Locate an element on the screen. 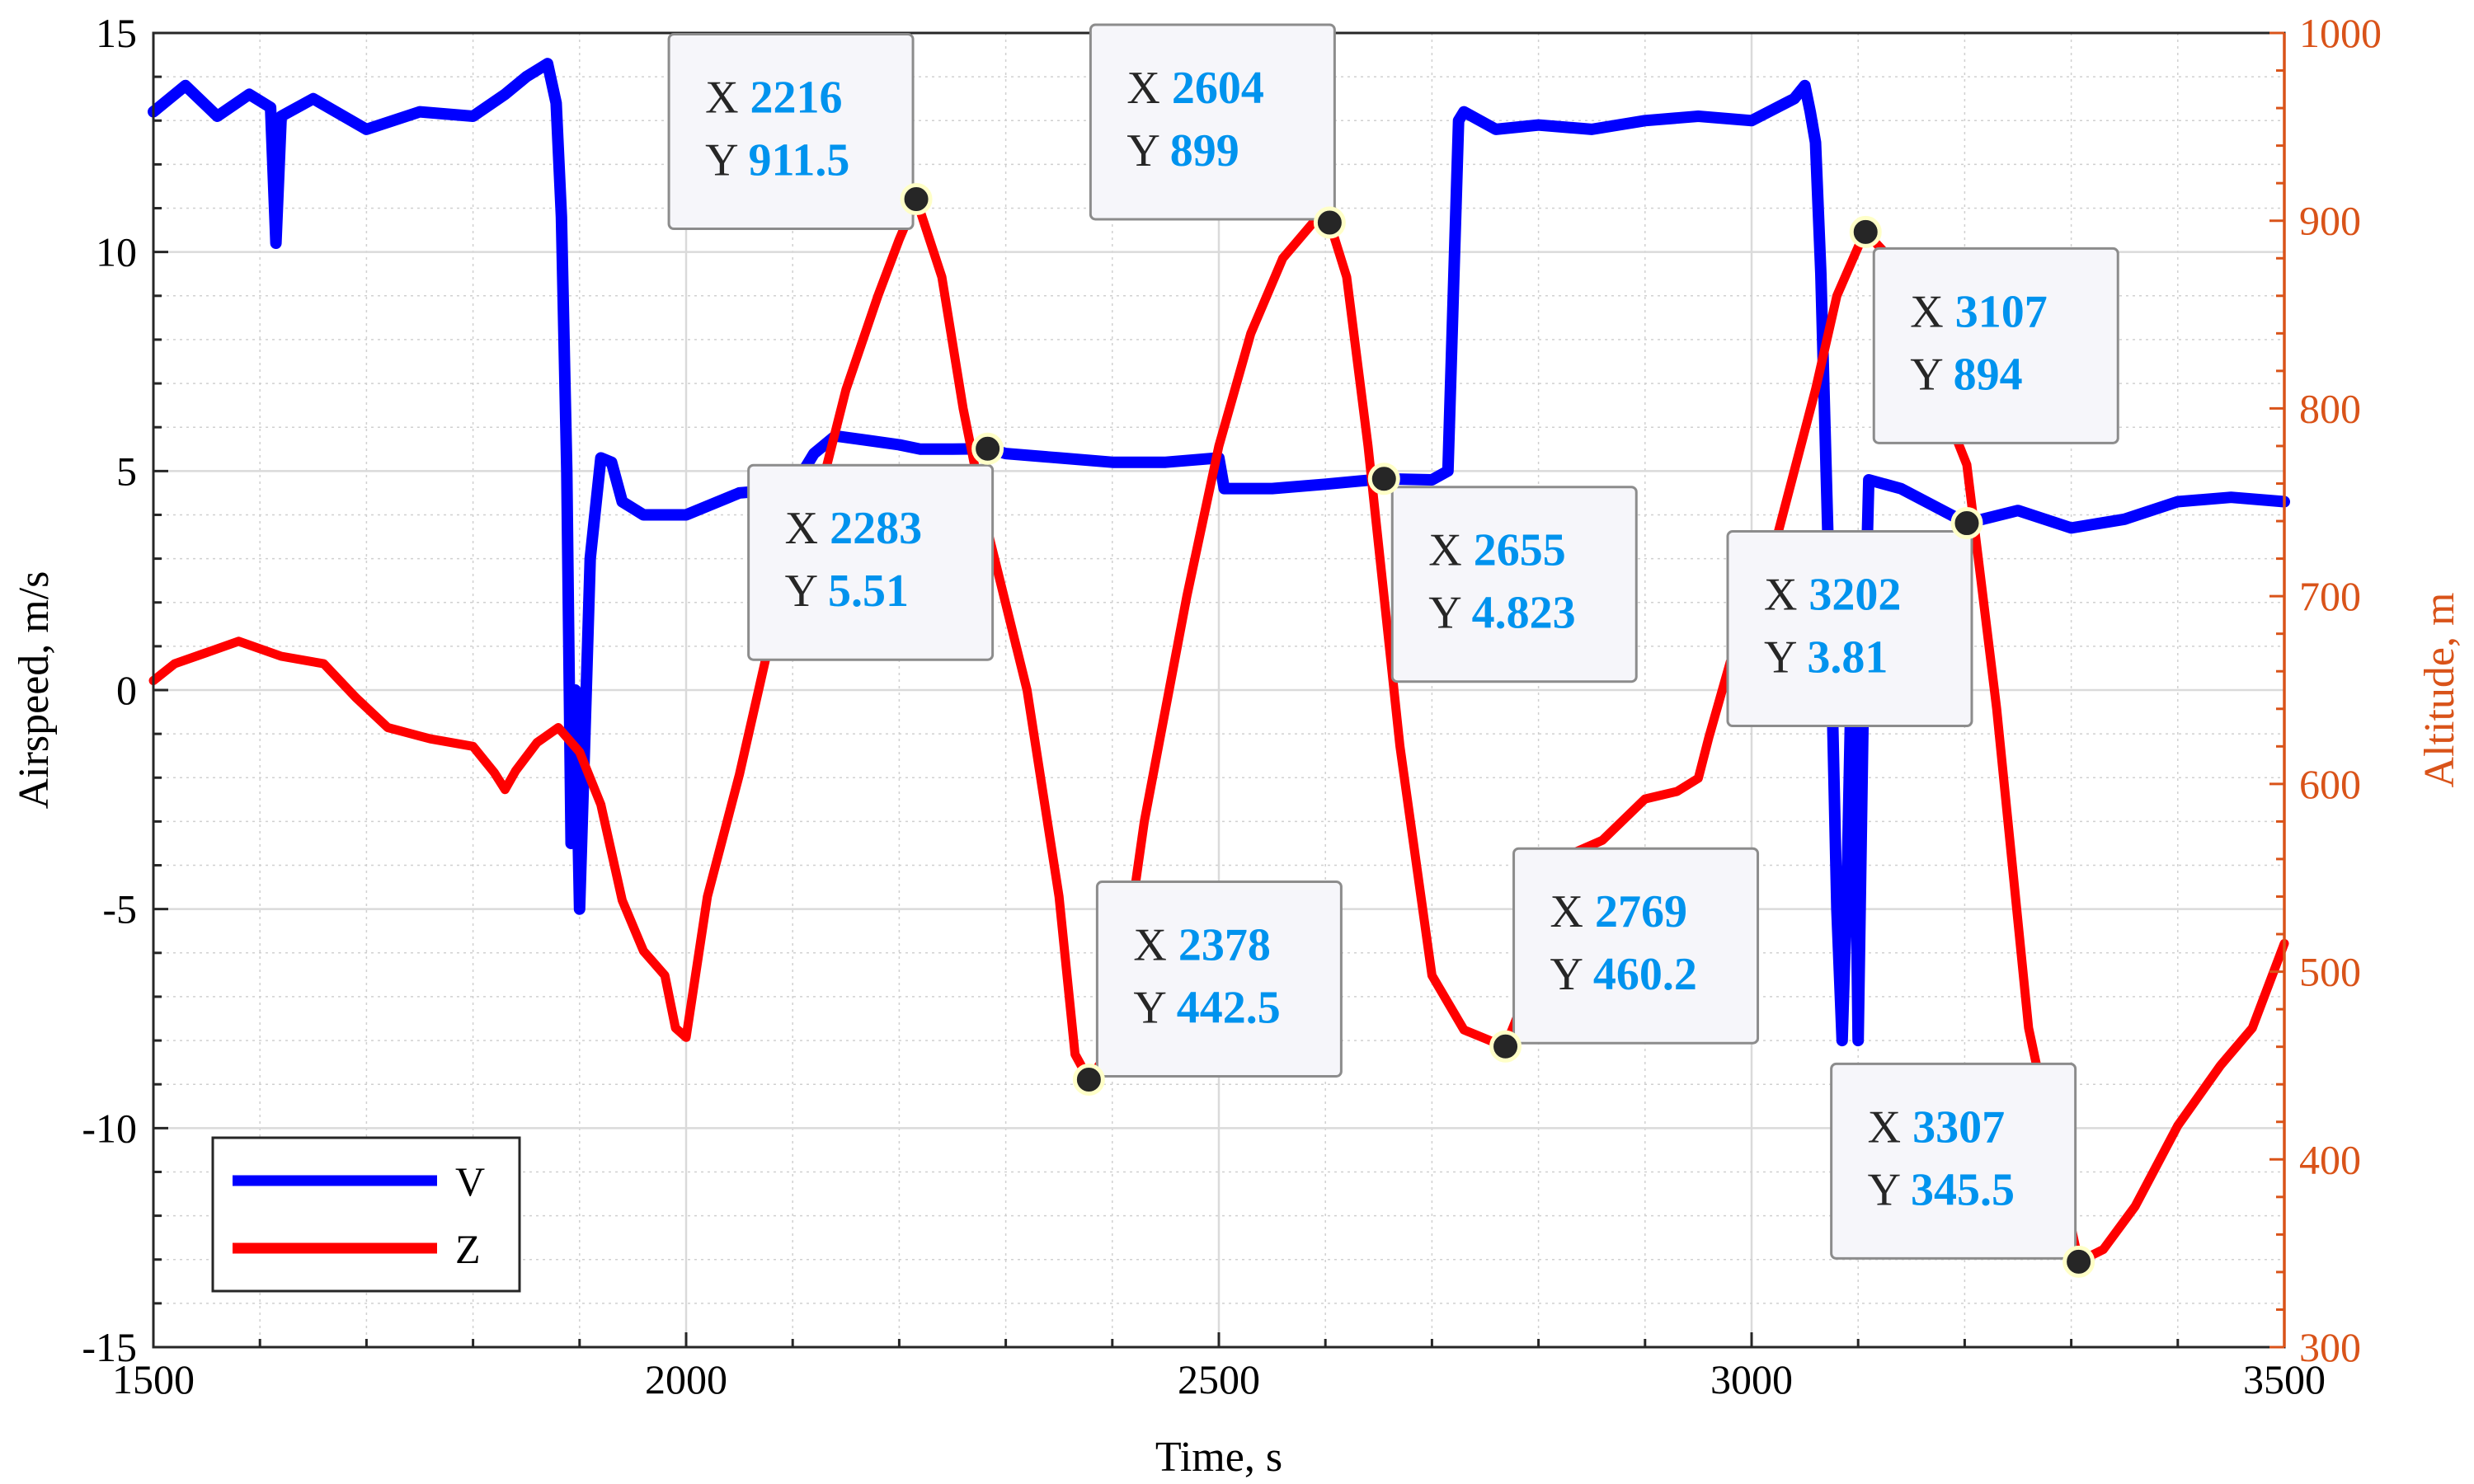  datatip-y-line: Y 460.2 is located at coordinates (1623, 974).